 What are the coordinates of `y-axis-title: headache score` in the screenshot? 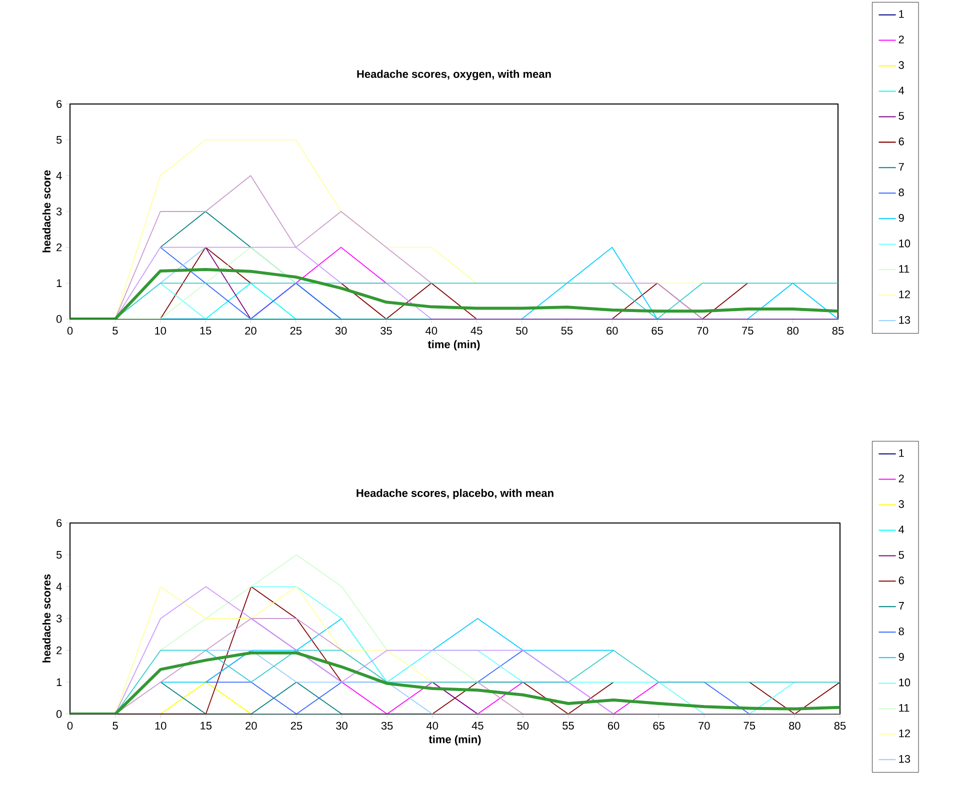 It's located at (46, 211).